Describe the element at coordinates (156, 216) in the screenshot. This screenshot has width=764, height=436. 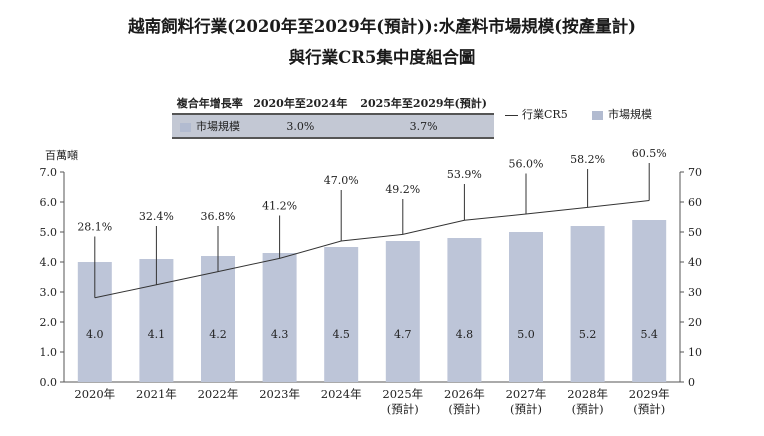
I see `cr5-value-label: 32.4%` at that location.